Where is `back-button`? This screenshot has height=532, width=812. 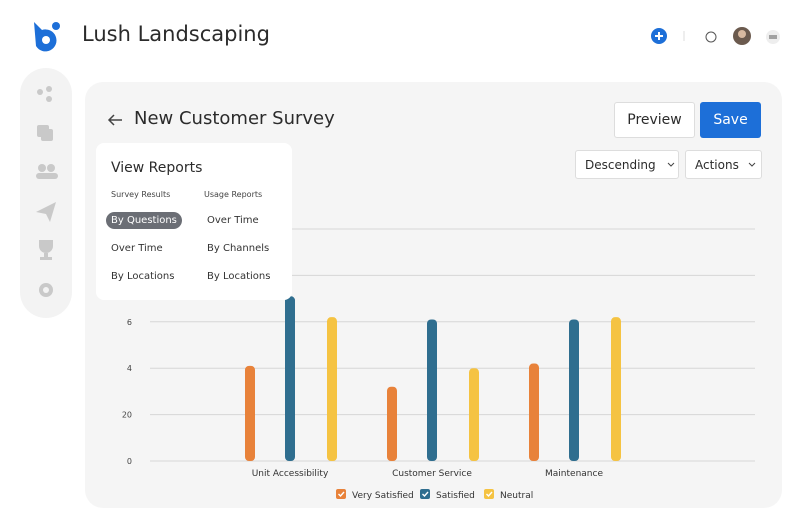 back-button is located at coordinates (115, 120).